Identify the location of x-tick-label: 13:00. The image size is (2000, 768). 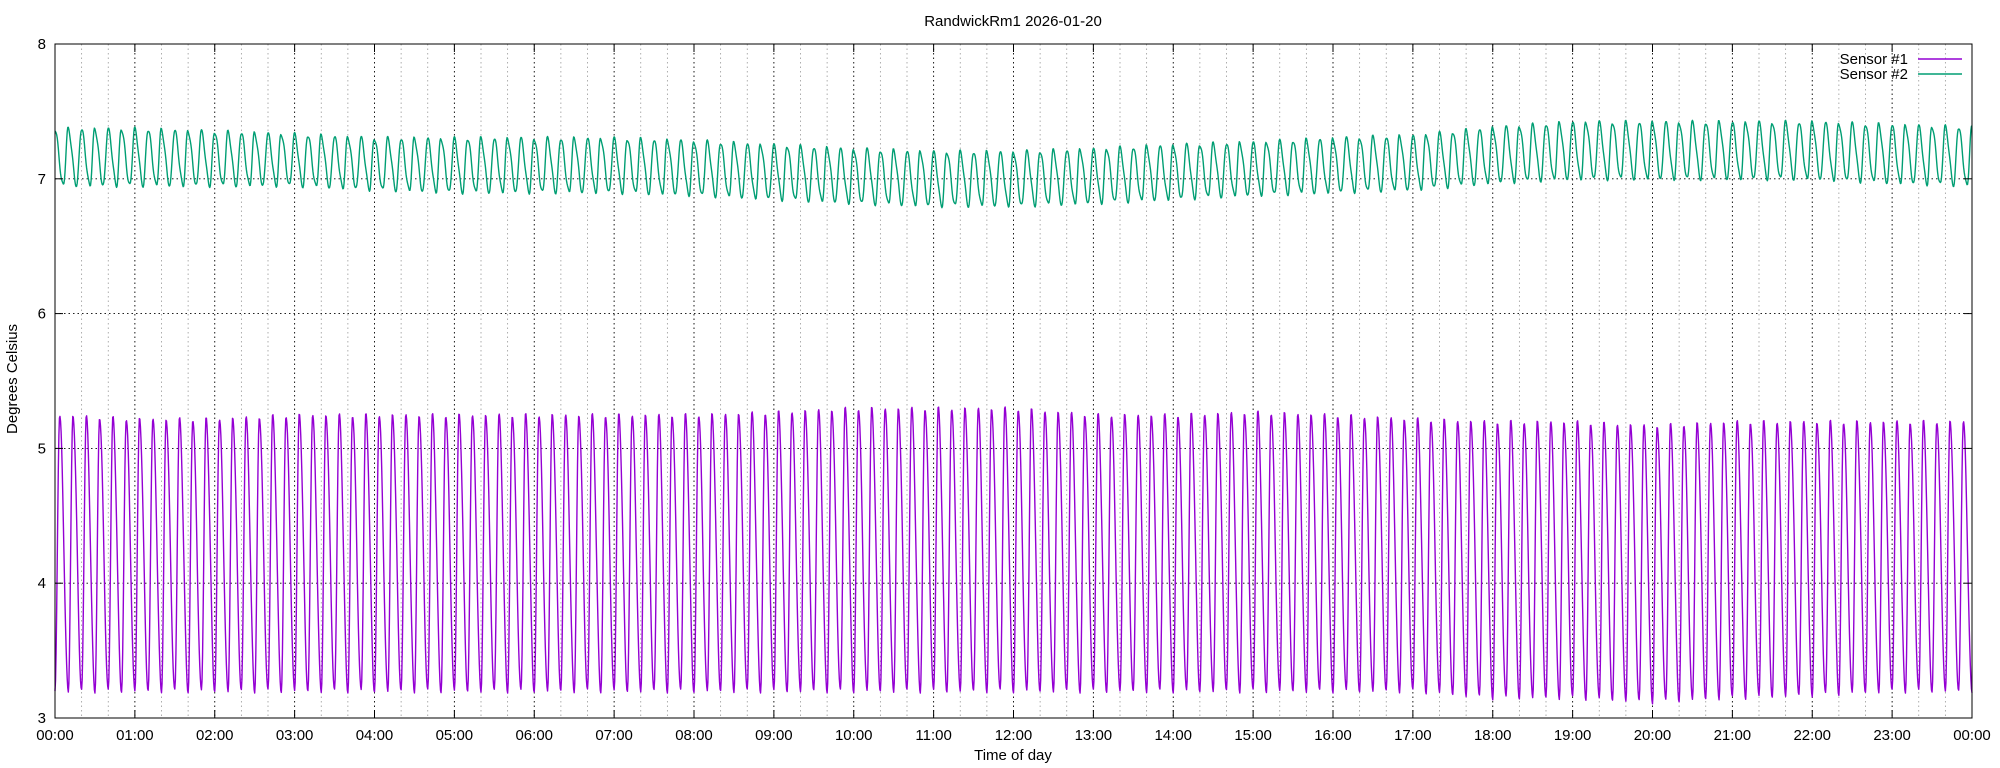
(1094, 735).